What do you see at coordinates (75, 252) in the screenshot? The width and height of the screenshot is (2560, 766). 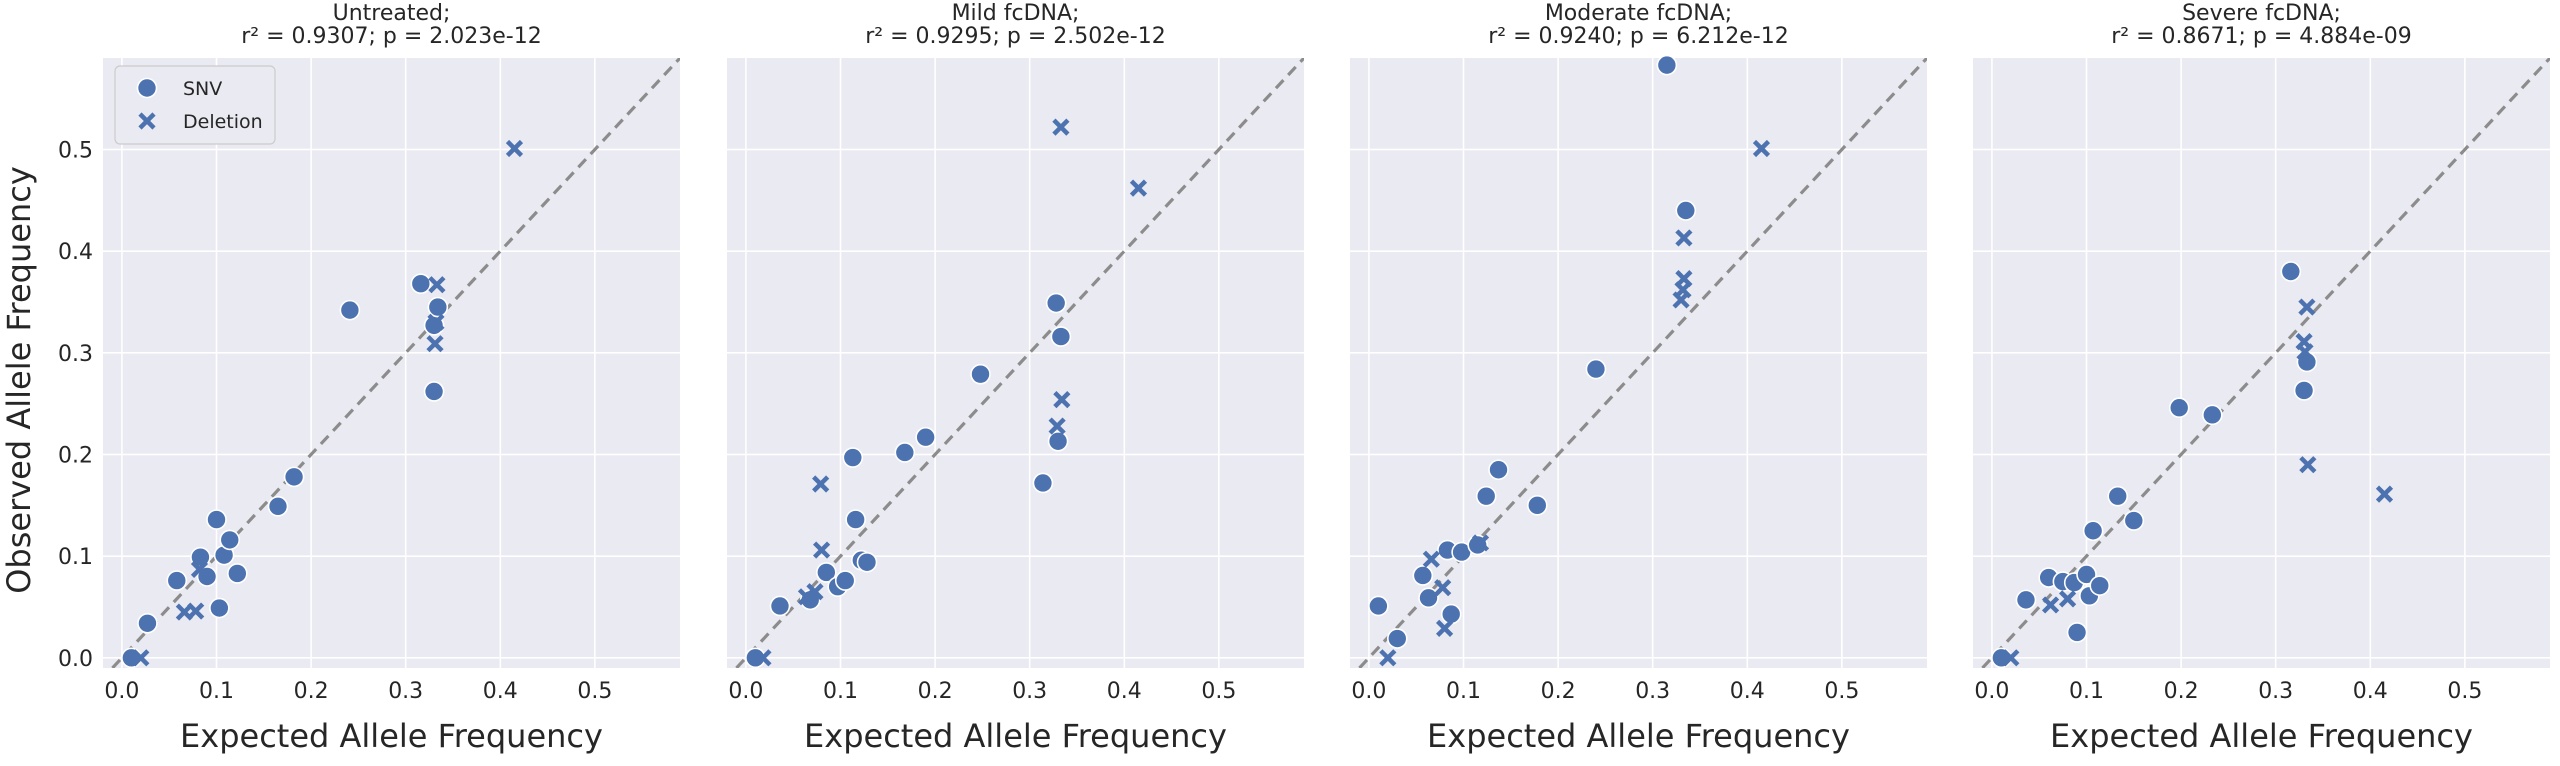 I see `y-tick-label: 0.4` at bounding box center [75, 252].